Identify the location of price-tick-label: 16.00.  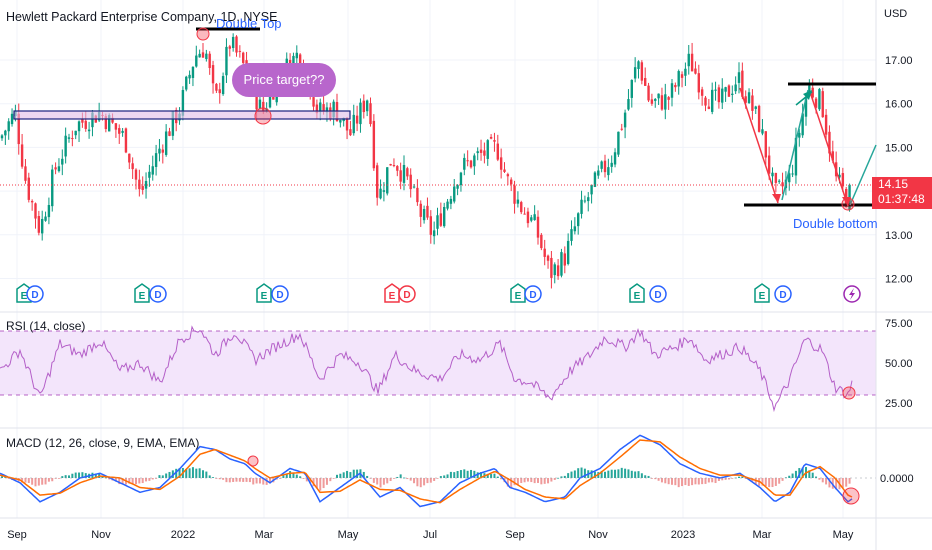
(899, 105).